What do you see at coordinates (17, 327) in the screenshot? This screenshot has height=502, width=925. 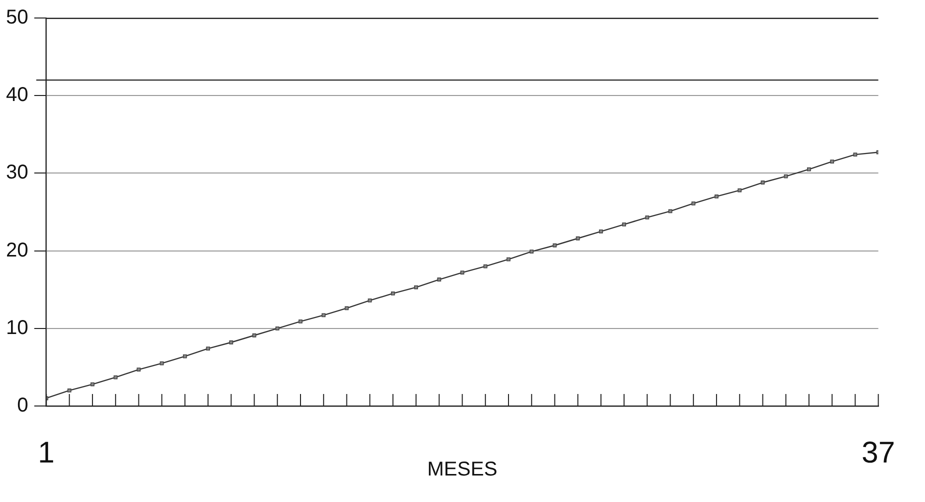 I see `y-tick-label: 10` at bounding box center [17, 327].